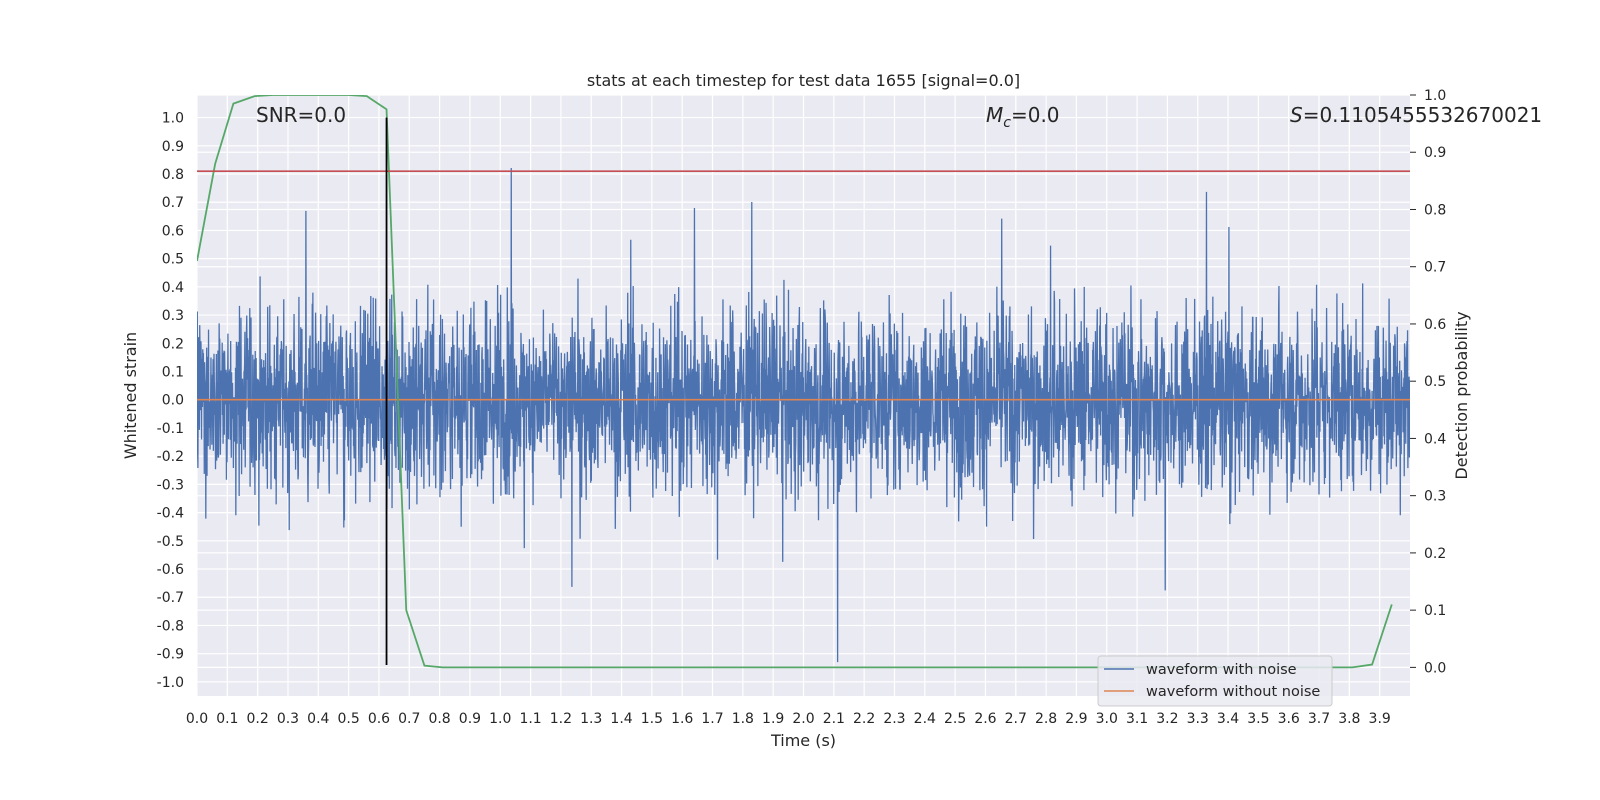 The height and width of the screenshot is (800, 1600). What do you see at coordinates (1046, 719) in the screenshot?
I see `x-tick-label: 2.8` at bounding box center [1046, 719].